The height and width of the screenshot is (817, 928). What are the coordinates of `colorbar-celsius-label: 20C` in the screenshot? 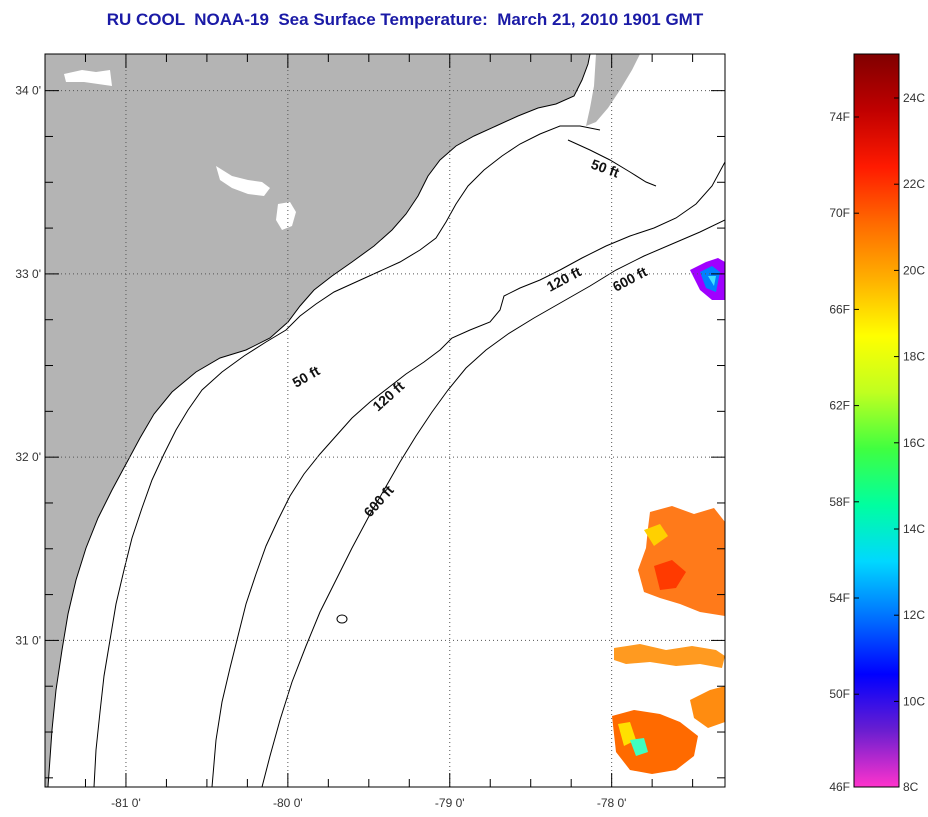 It's located at (914, 270).